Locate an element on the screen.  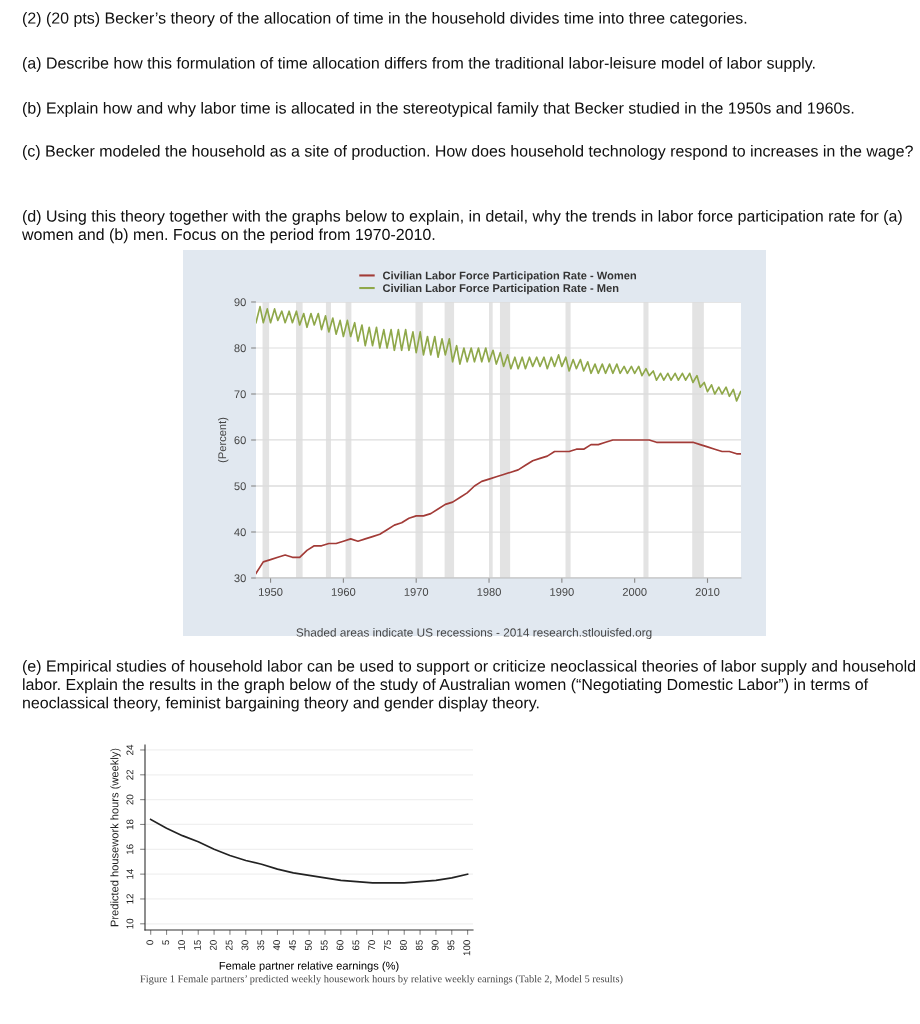
y-tick-label: 30 is located at coordinates (240, 578).